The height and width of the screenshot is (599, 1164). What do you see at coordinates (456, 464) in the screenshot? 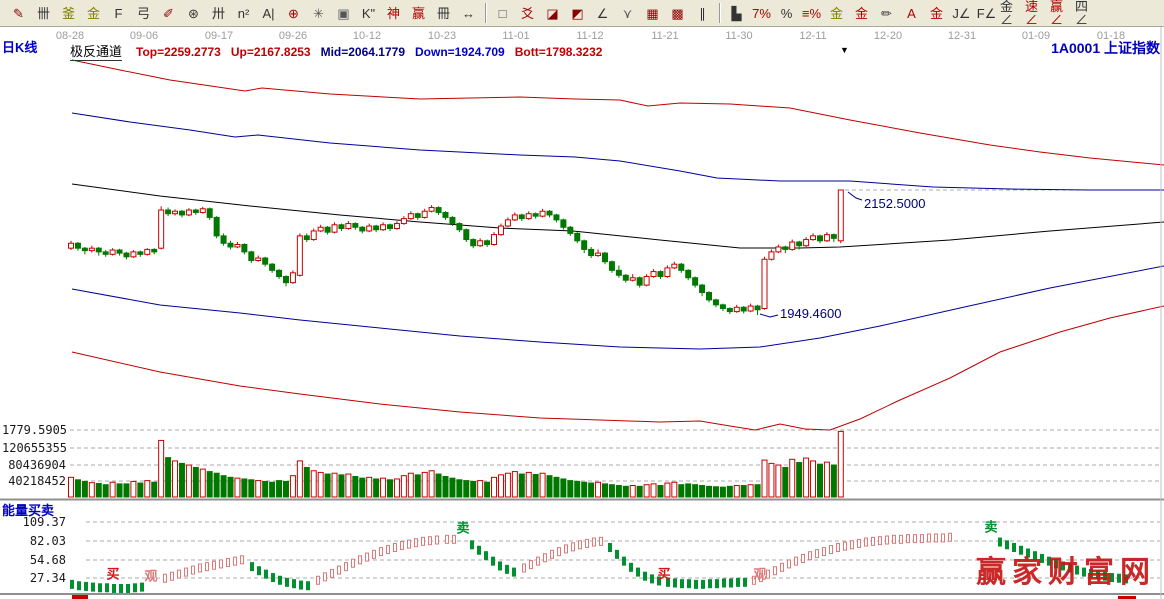
I see `volume-series` at bounding box center [456, 464].